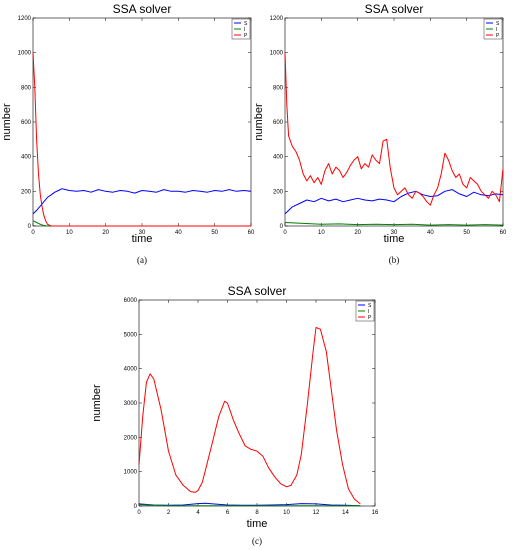  What do you see at coordinates (131, 438) in the screenshot?
I see `y-tick-label: 2000` at bounding box center [131, 438].